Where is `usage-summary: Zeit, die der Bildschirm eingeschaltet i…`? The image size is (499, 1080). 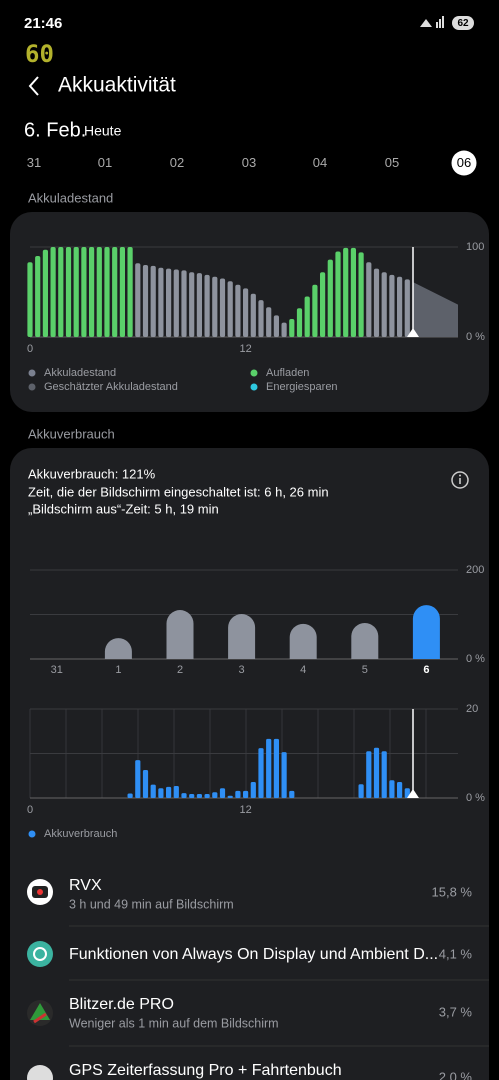
usage-summary: Zeit, die der Bildschirm eingeschaltet i… is located at coordinates (178, 491).